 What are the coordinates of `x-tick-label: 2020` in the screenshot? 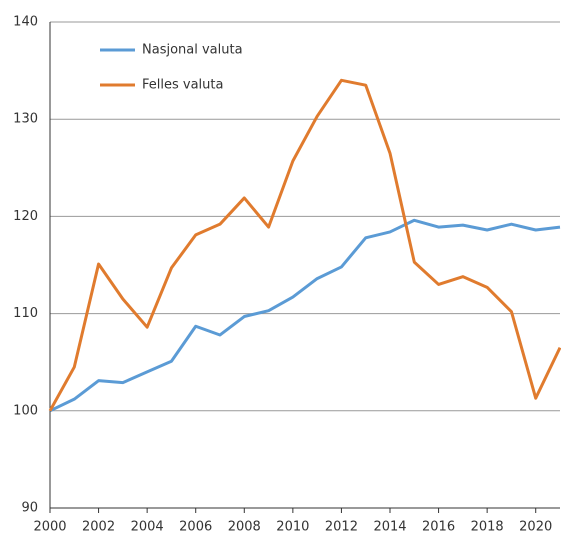 It's located at (535, 527).